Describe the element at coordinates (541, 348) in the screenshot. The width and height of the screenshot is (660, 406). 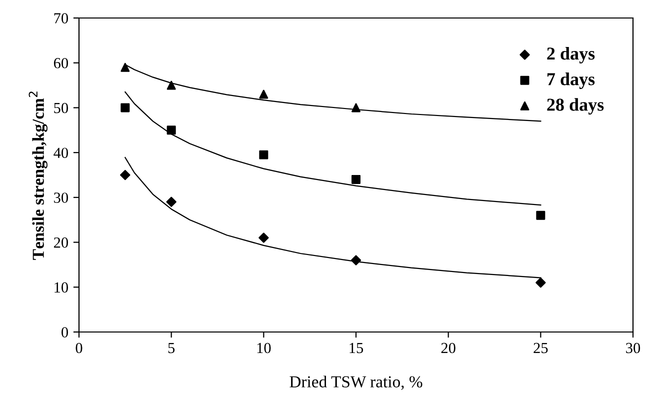
I see `x-tick-label: 25` at that location.